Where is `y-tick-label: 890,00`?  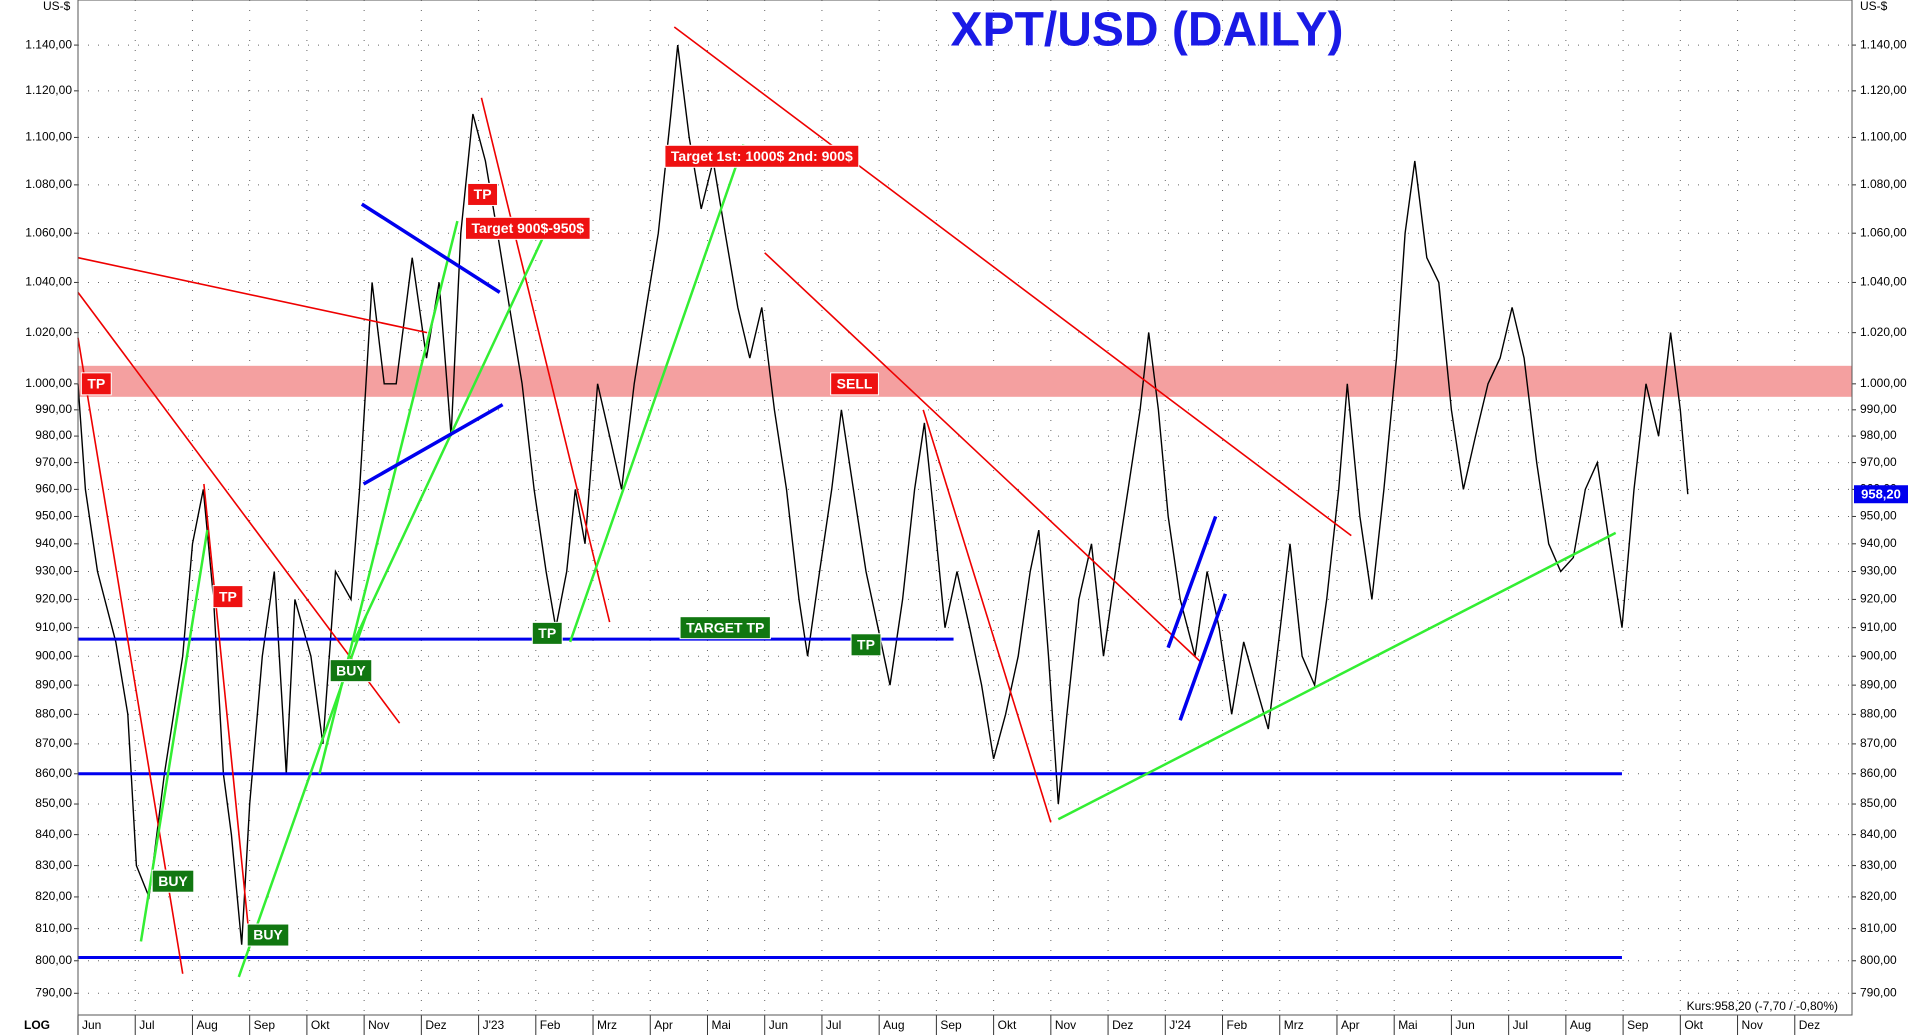
y-tick-label: 890,00 is located at coordinates (53, 684).